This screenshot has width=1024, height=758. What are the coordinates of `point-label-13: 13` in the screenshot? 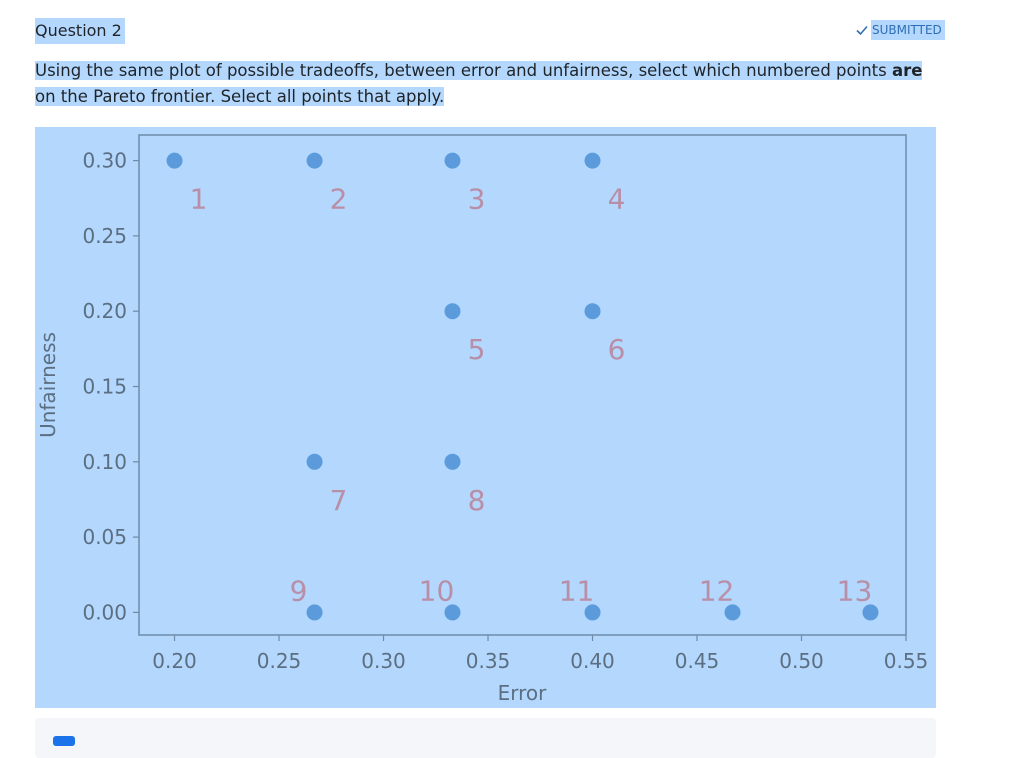 It's located at (855, 590).